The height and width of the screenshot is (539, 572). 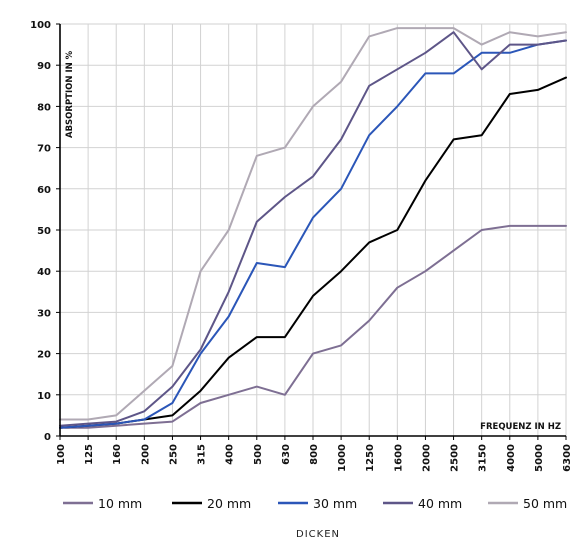 I want to click on y-tick-label: 30, so click(x=44, y=313).